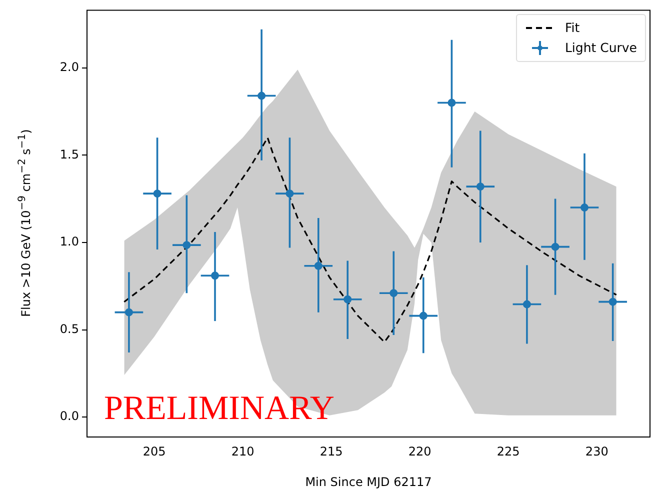  I want to click on x-tick-label: 230, so click(596, 451).